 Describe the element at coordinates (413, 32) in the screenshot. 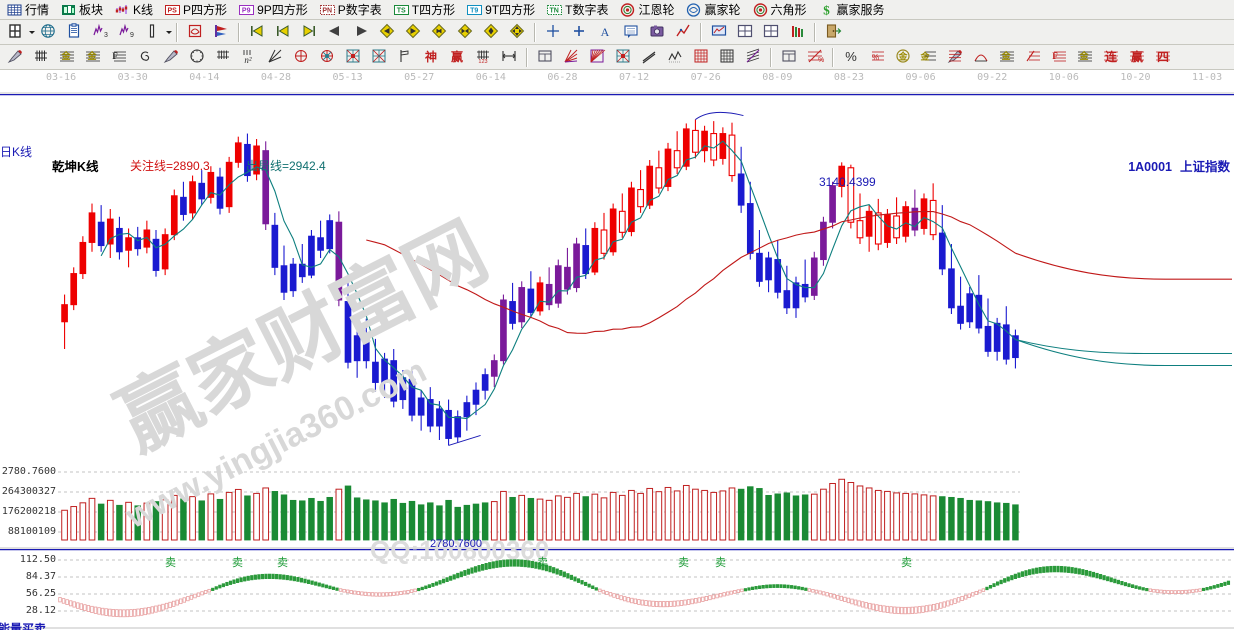

I see `zoom-right-button` at that location.